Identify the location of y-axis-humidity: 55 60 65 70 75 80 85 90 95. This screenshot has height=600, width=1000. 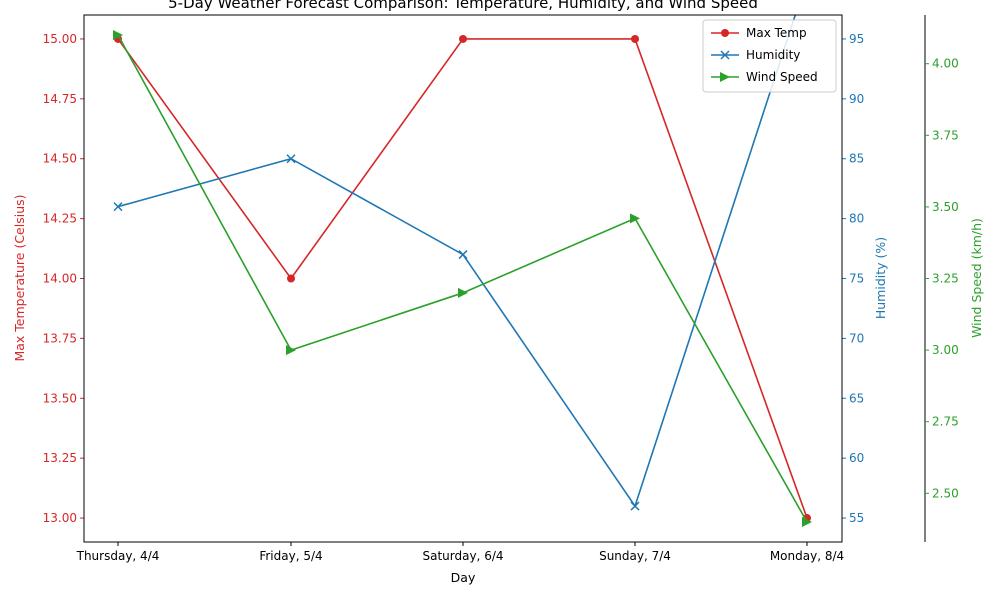
(853, 278).